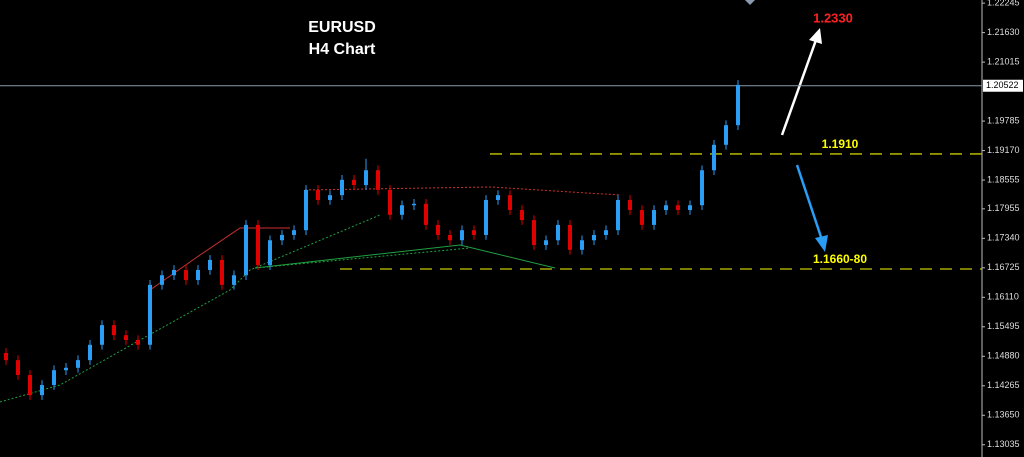  I want to click on y-tick-label: 1.13035, so click(1003, 444).